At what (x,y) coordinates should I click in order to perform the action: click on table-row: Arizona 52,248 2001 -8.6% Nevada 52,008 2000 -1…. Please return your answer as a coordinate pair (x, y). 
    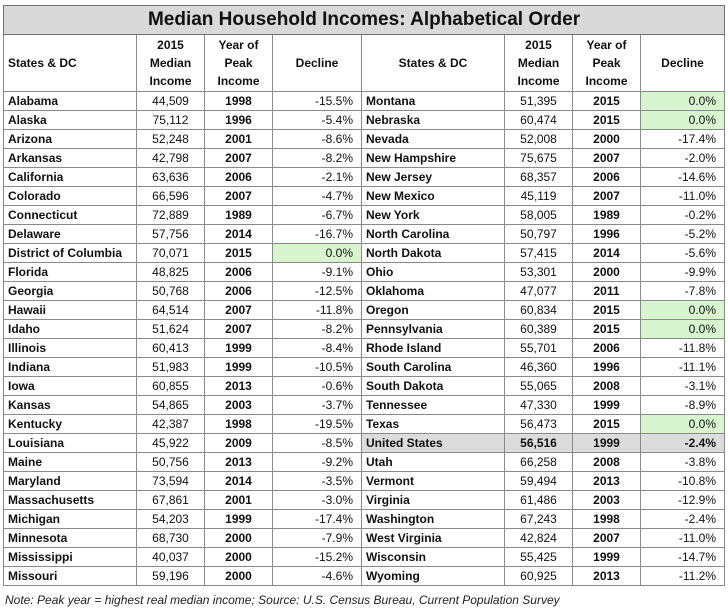
    Looking at the image, I should click on (364, 139).